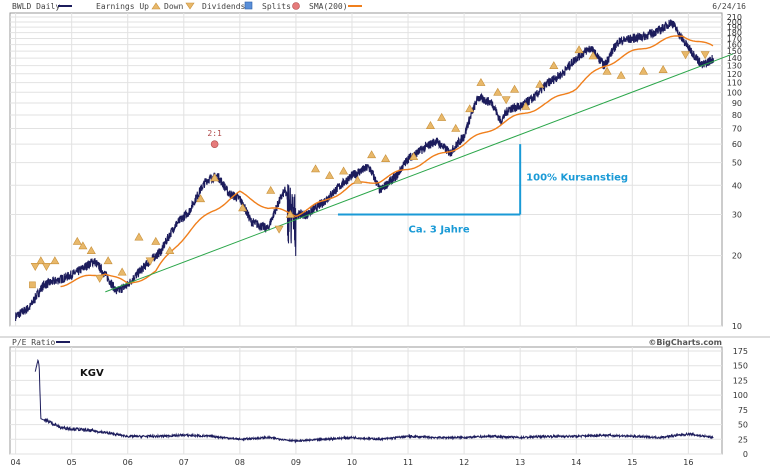 The image size is (770, 468). What do you see at coordinates (743, 410) in the screenshot?
I see `pe-y-tick: 75` at bounding box center [743, 410].